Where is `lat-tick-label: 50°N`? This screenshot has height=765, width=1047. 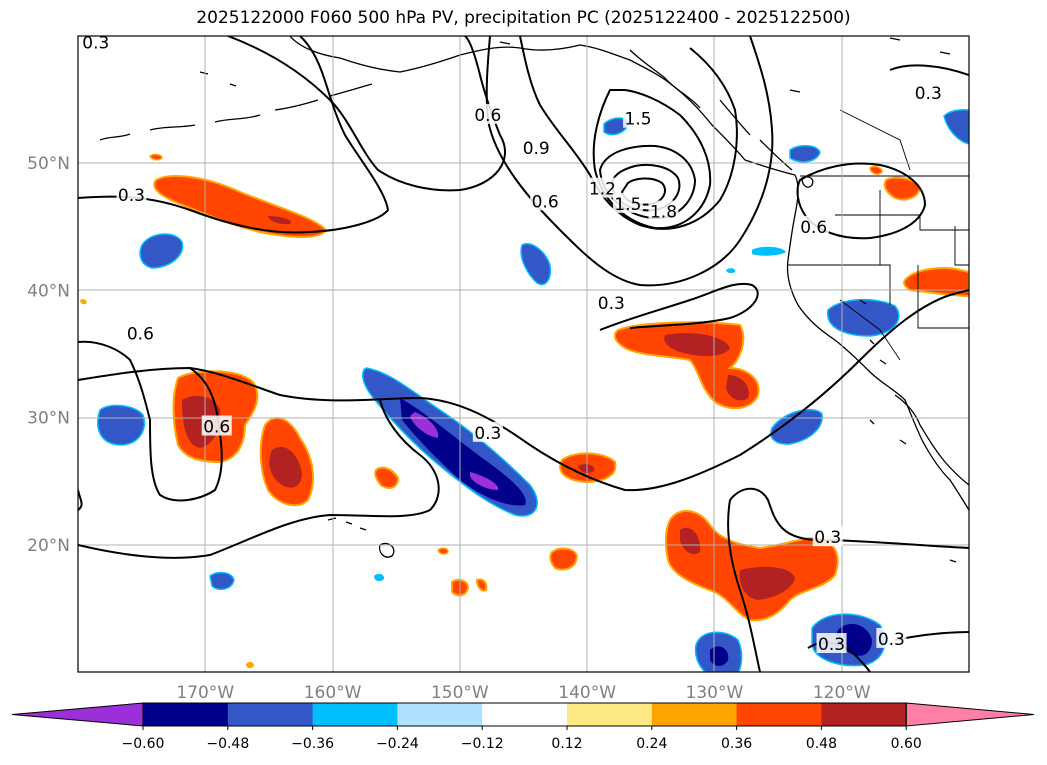 lat-tick-label: 50°N is located at coordinates (48, 164).